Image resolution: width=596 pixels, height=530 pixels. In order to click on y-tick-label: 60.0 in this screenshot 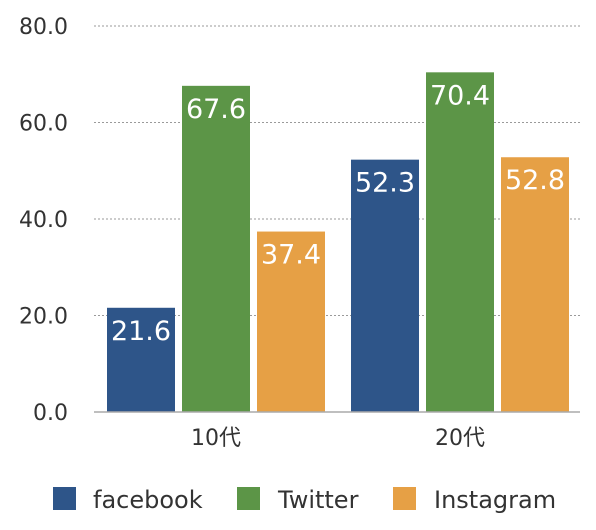, I will do `click(43, 124)`.